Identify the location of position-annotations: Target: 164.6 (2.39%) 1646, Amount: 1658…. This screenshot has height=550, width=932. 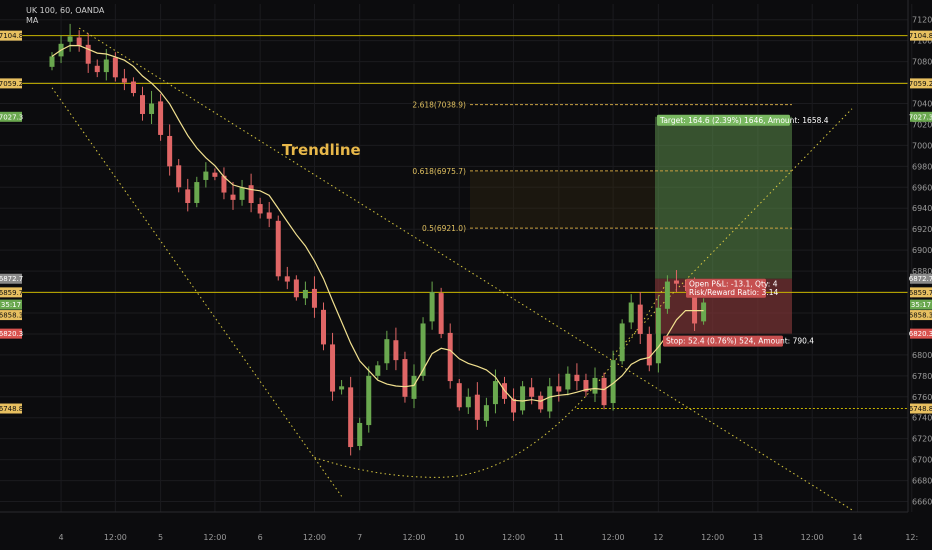
(743, 230).